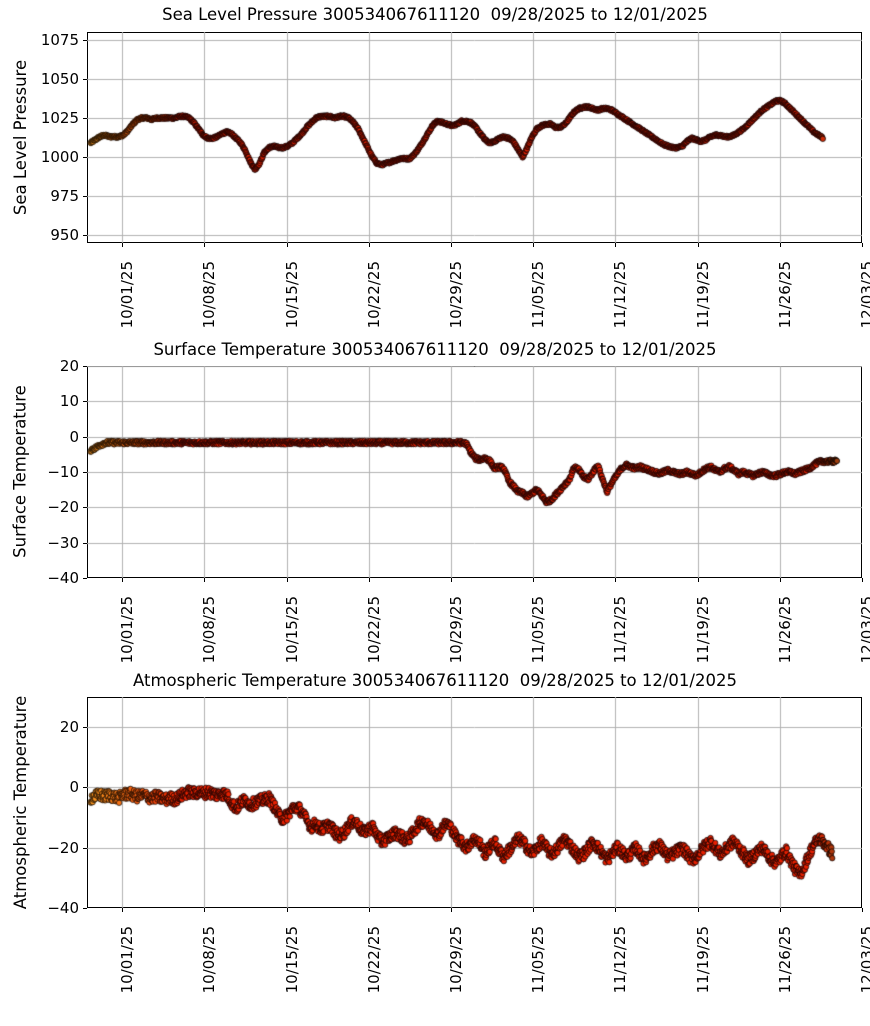  Describe the element at coordinates (20, 802) in the screenshot. I see `y-axis-label-atmospheric-temperature: Atmospheric Temperature` at that location.